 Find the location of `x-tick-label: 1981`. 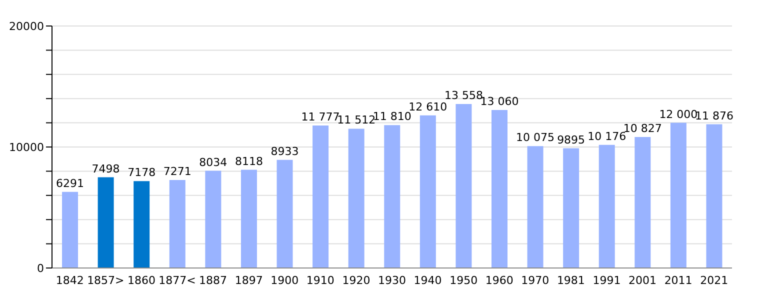

x-tick-label: 1981 is located at coordinates (570, 280).